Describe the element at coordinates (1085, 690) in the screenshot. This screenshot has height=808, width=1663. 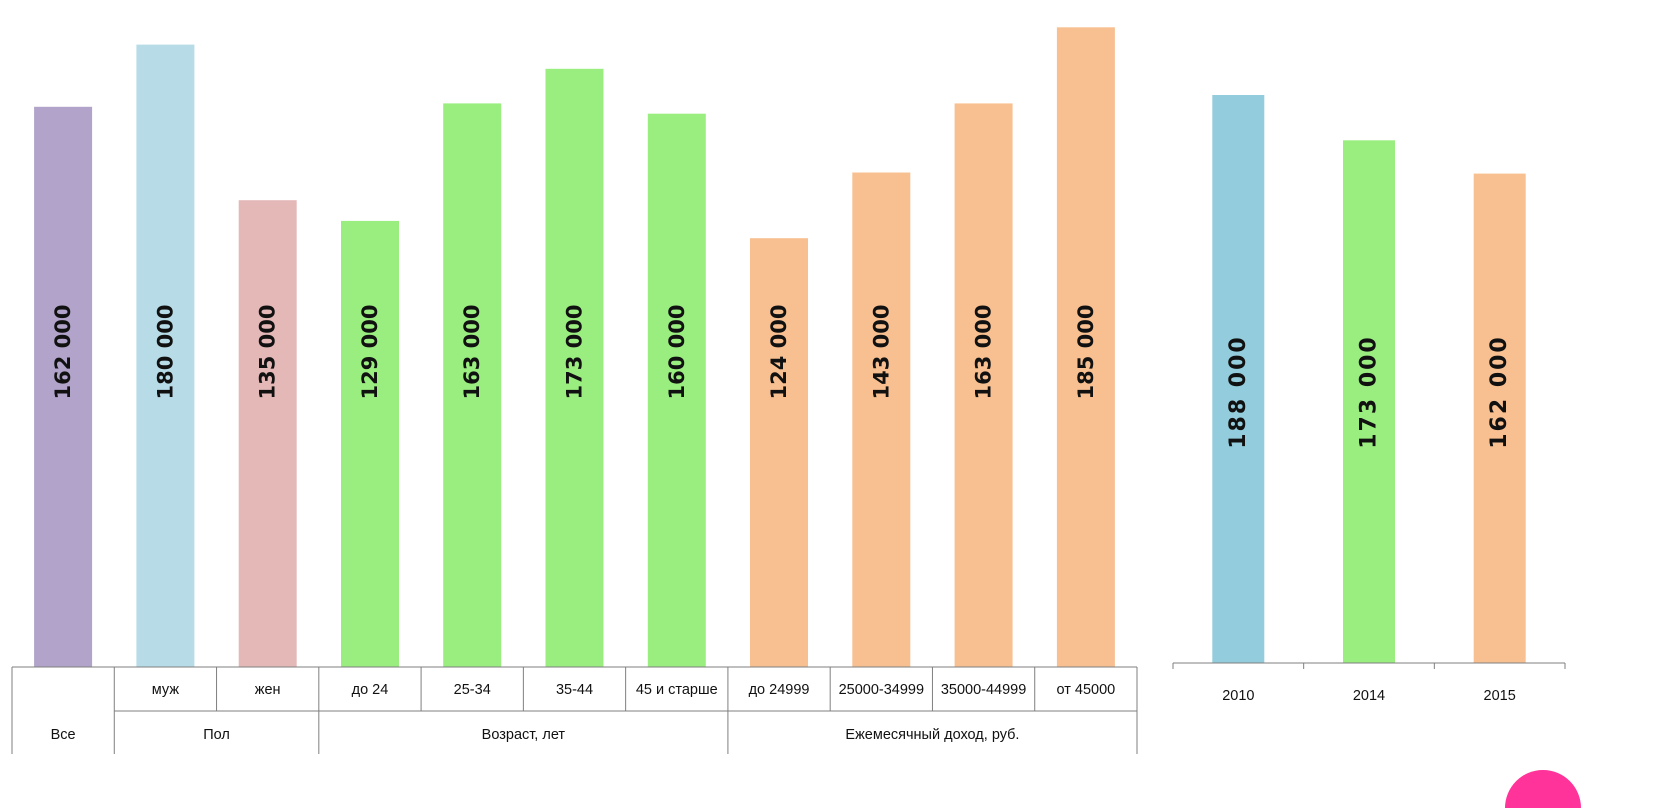
I see `category-label: от 45000` at that location.